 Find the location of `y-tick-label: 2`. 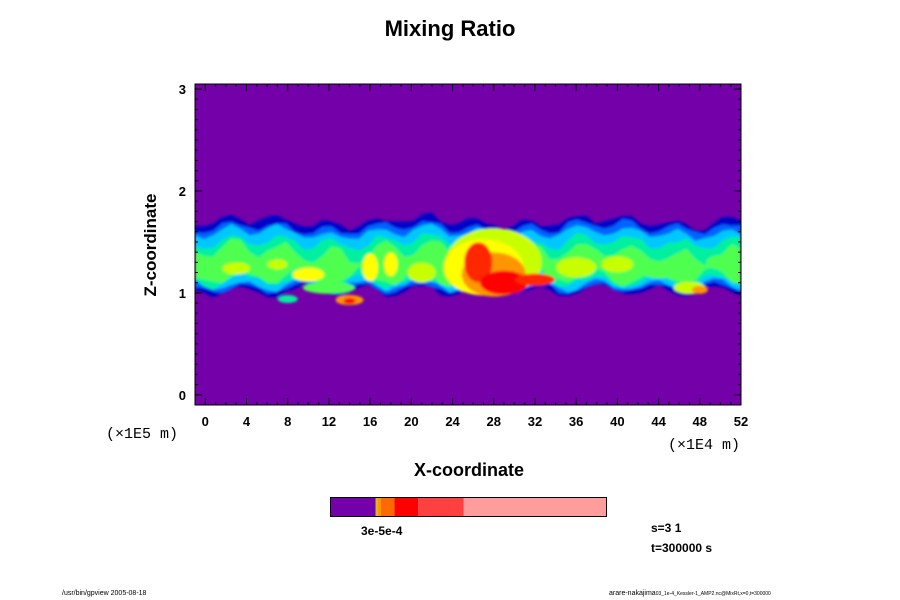

y-tick-label: 2 is located at coordinates (182, 191).